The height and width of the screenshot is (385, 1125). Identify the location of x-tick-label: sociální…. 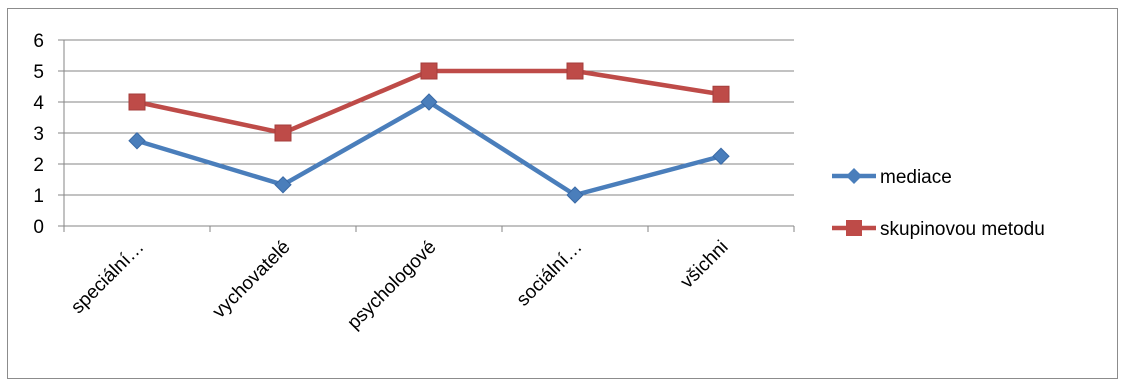
(550, 274).